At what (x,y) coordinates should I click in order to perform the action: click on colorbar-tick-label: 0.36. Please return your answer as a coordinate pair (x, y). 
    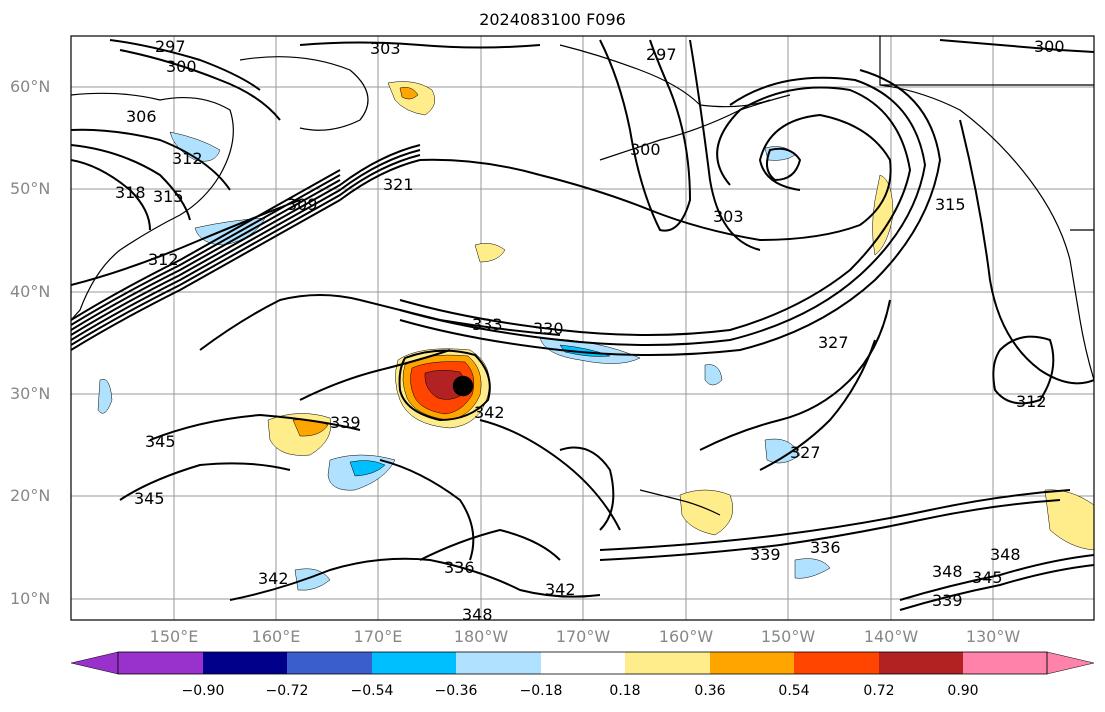
    Looking at the image, I should click on (710, 691).